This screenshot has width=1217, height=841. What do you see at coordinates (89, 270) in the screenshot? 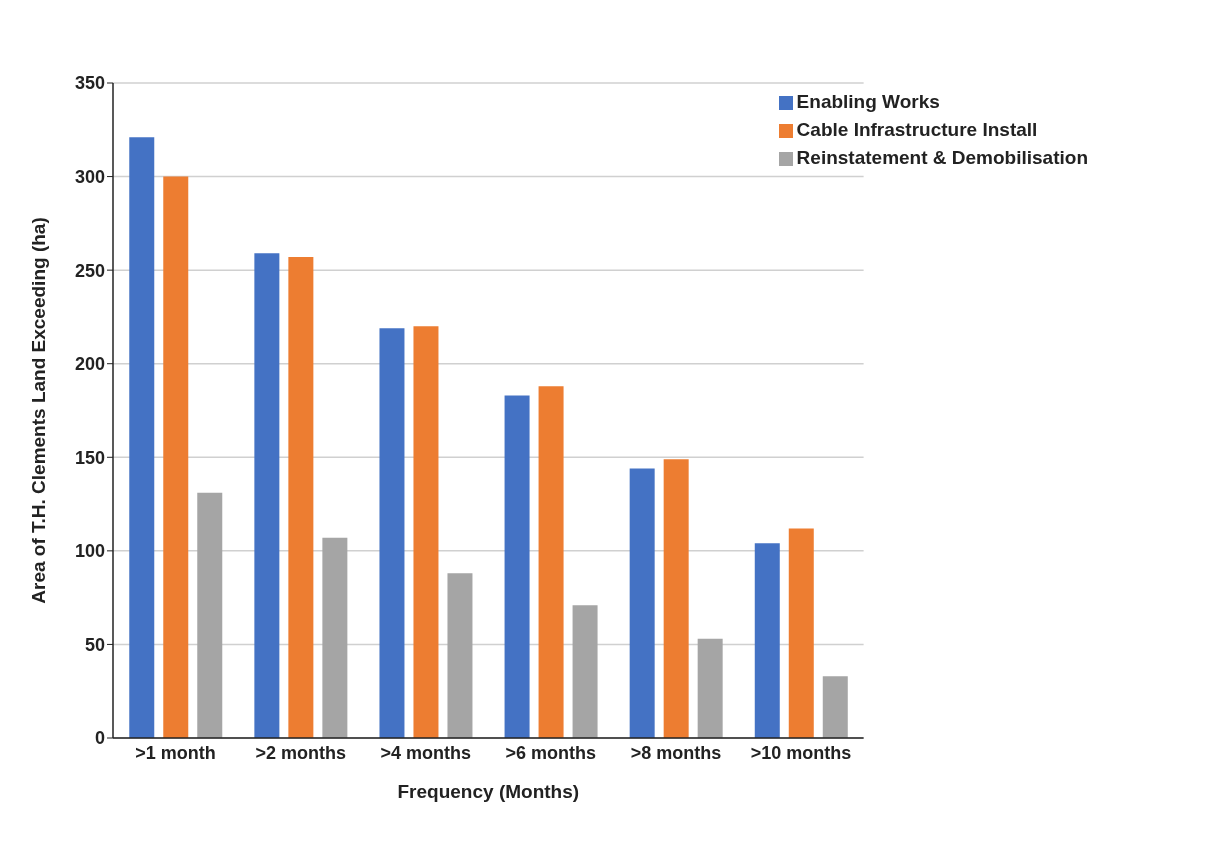
I see `y-tick-label: 250` at bounding box center [89, 270].